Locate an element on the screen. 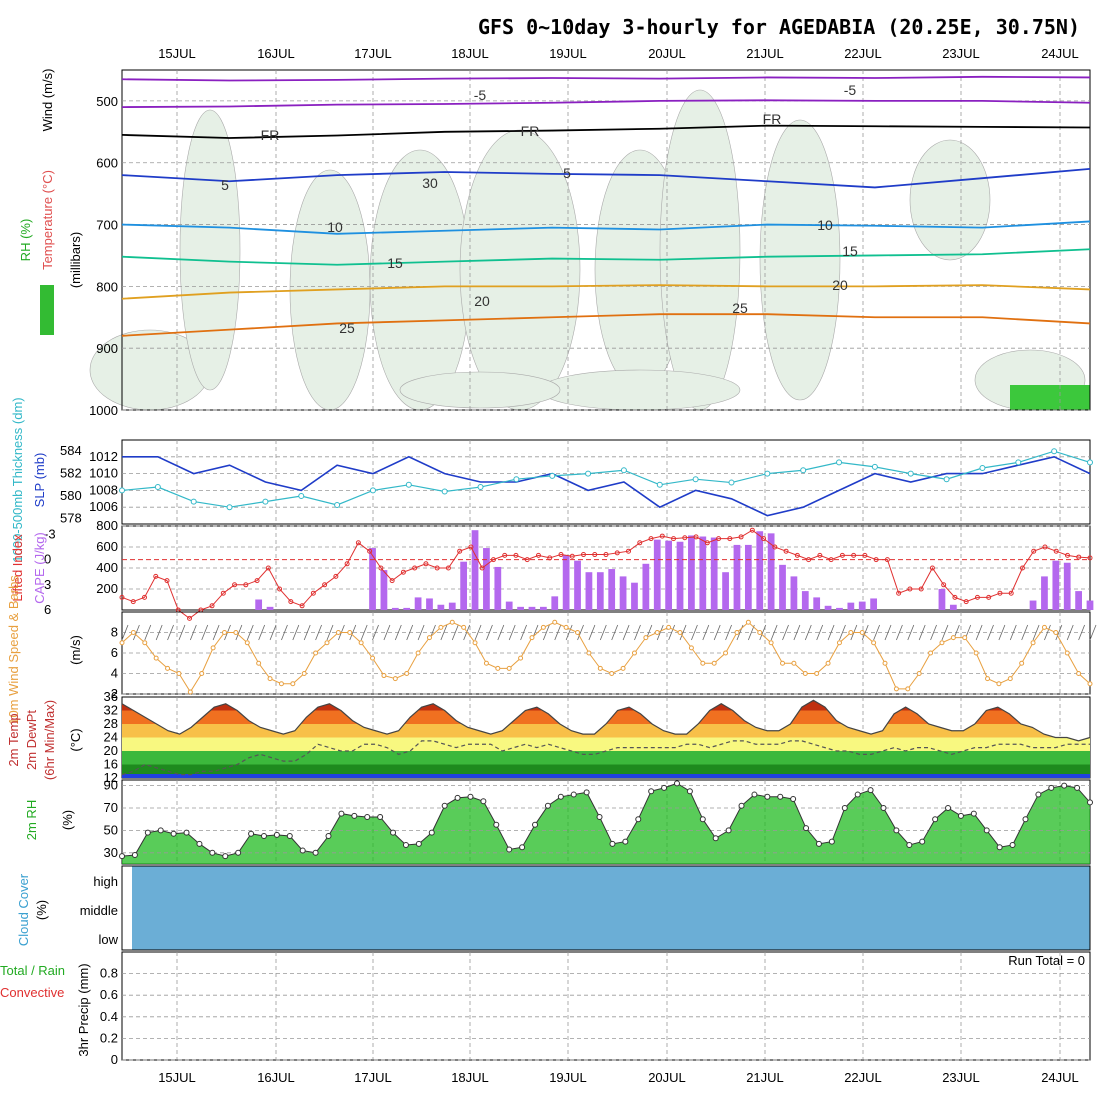 This screenshot has height=1100, width=1100. contour-label: -5 is located at coordinates (850, 90).